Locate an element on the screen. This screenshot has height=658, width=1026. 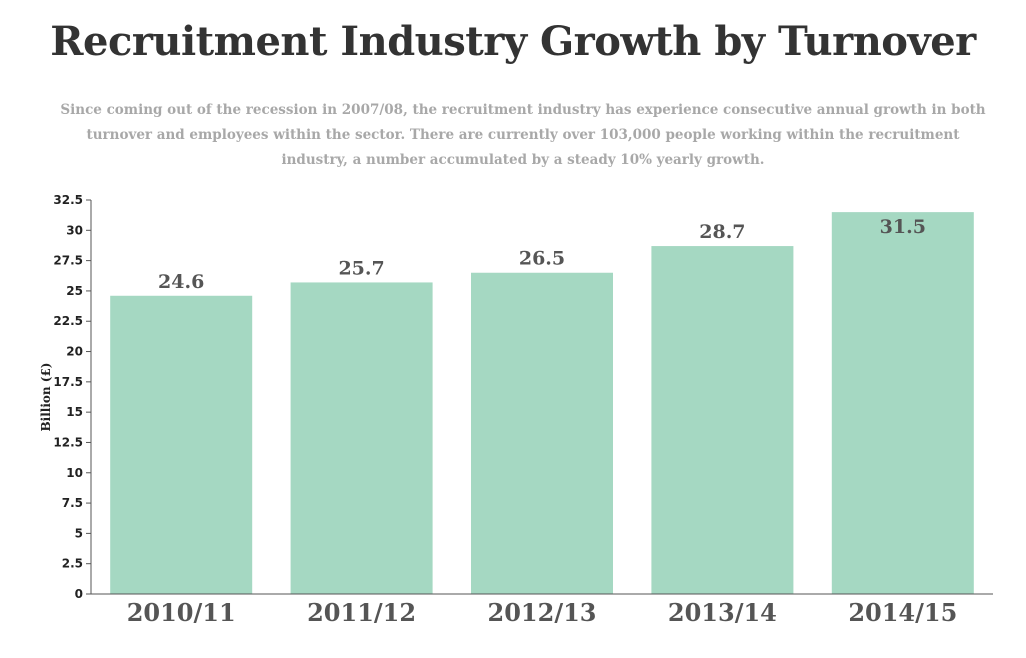
y-axis: 0 2.5 5 7.5 10 12.5 15 17.5 20 22.5 25 27.5 30 32.5 is located at coordinates (72, 397).